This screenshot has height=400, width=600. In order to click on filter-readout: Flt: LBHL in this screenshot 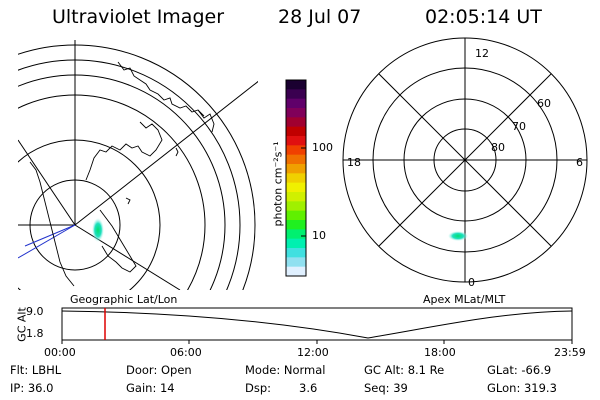, I will do `click(36, 370)`.